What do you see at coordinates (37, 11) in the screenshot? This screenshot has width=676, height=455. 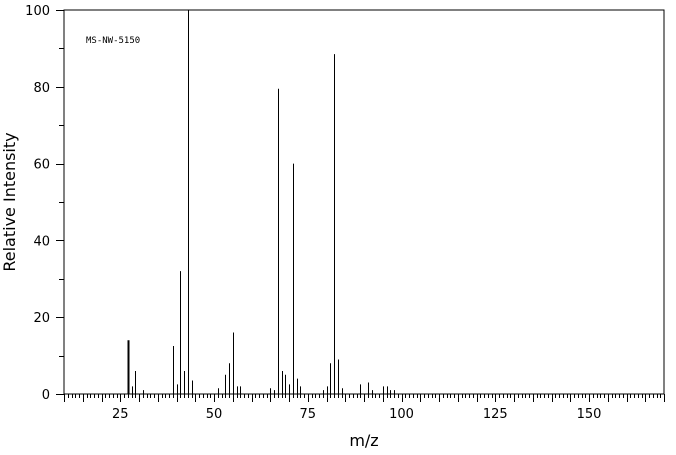 I see `y-tick-label: 100` at bounding box center [37, 11].